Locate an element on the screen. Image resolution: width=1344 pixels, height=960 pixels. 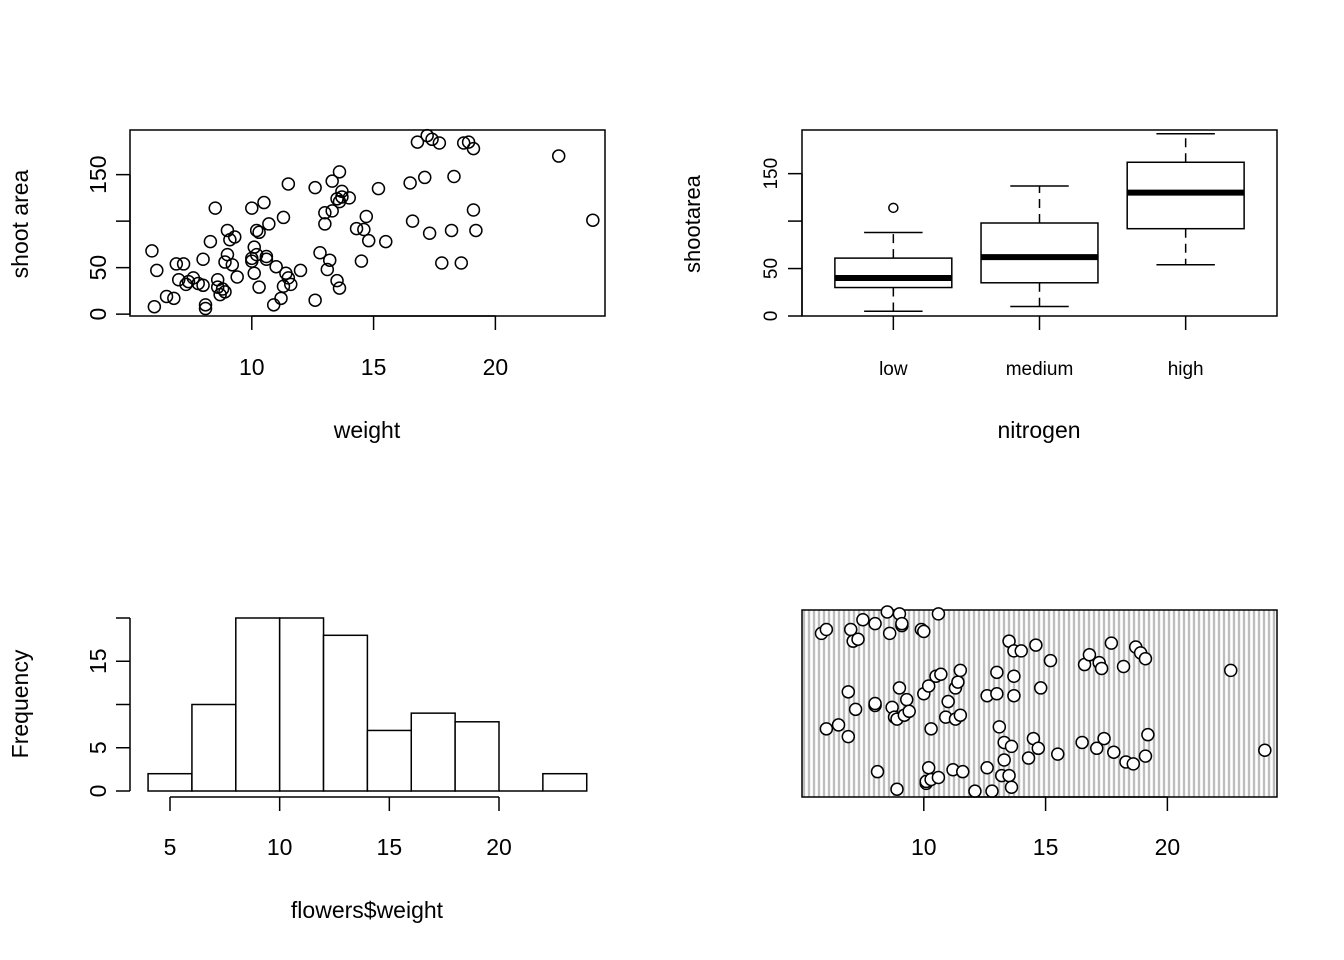
y-tick-label: 5 is located at coordinates (98, 747).